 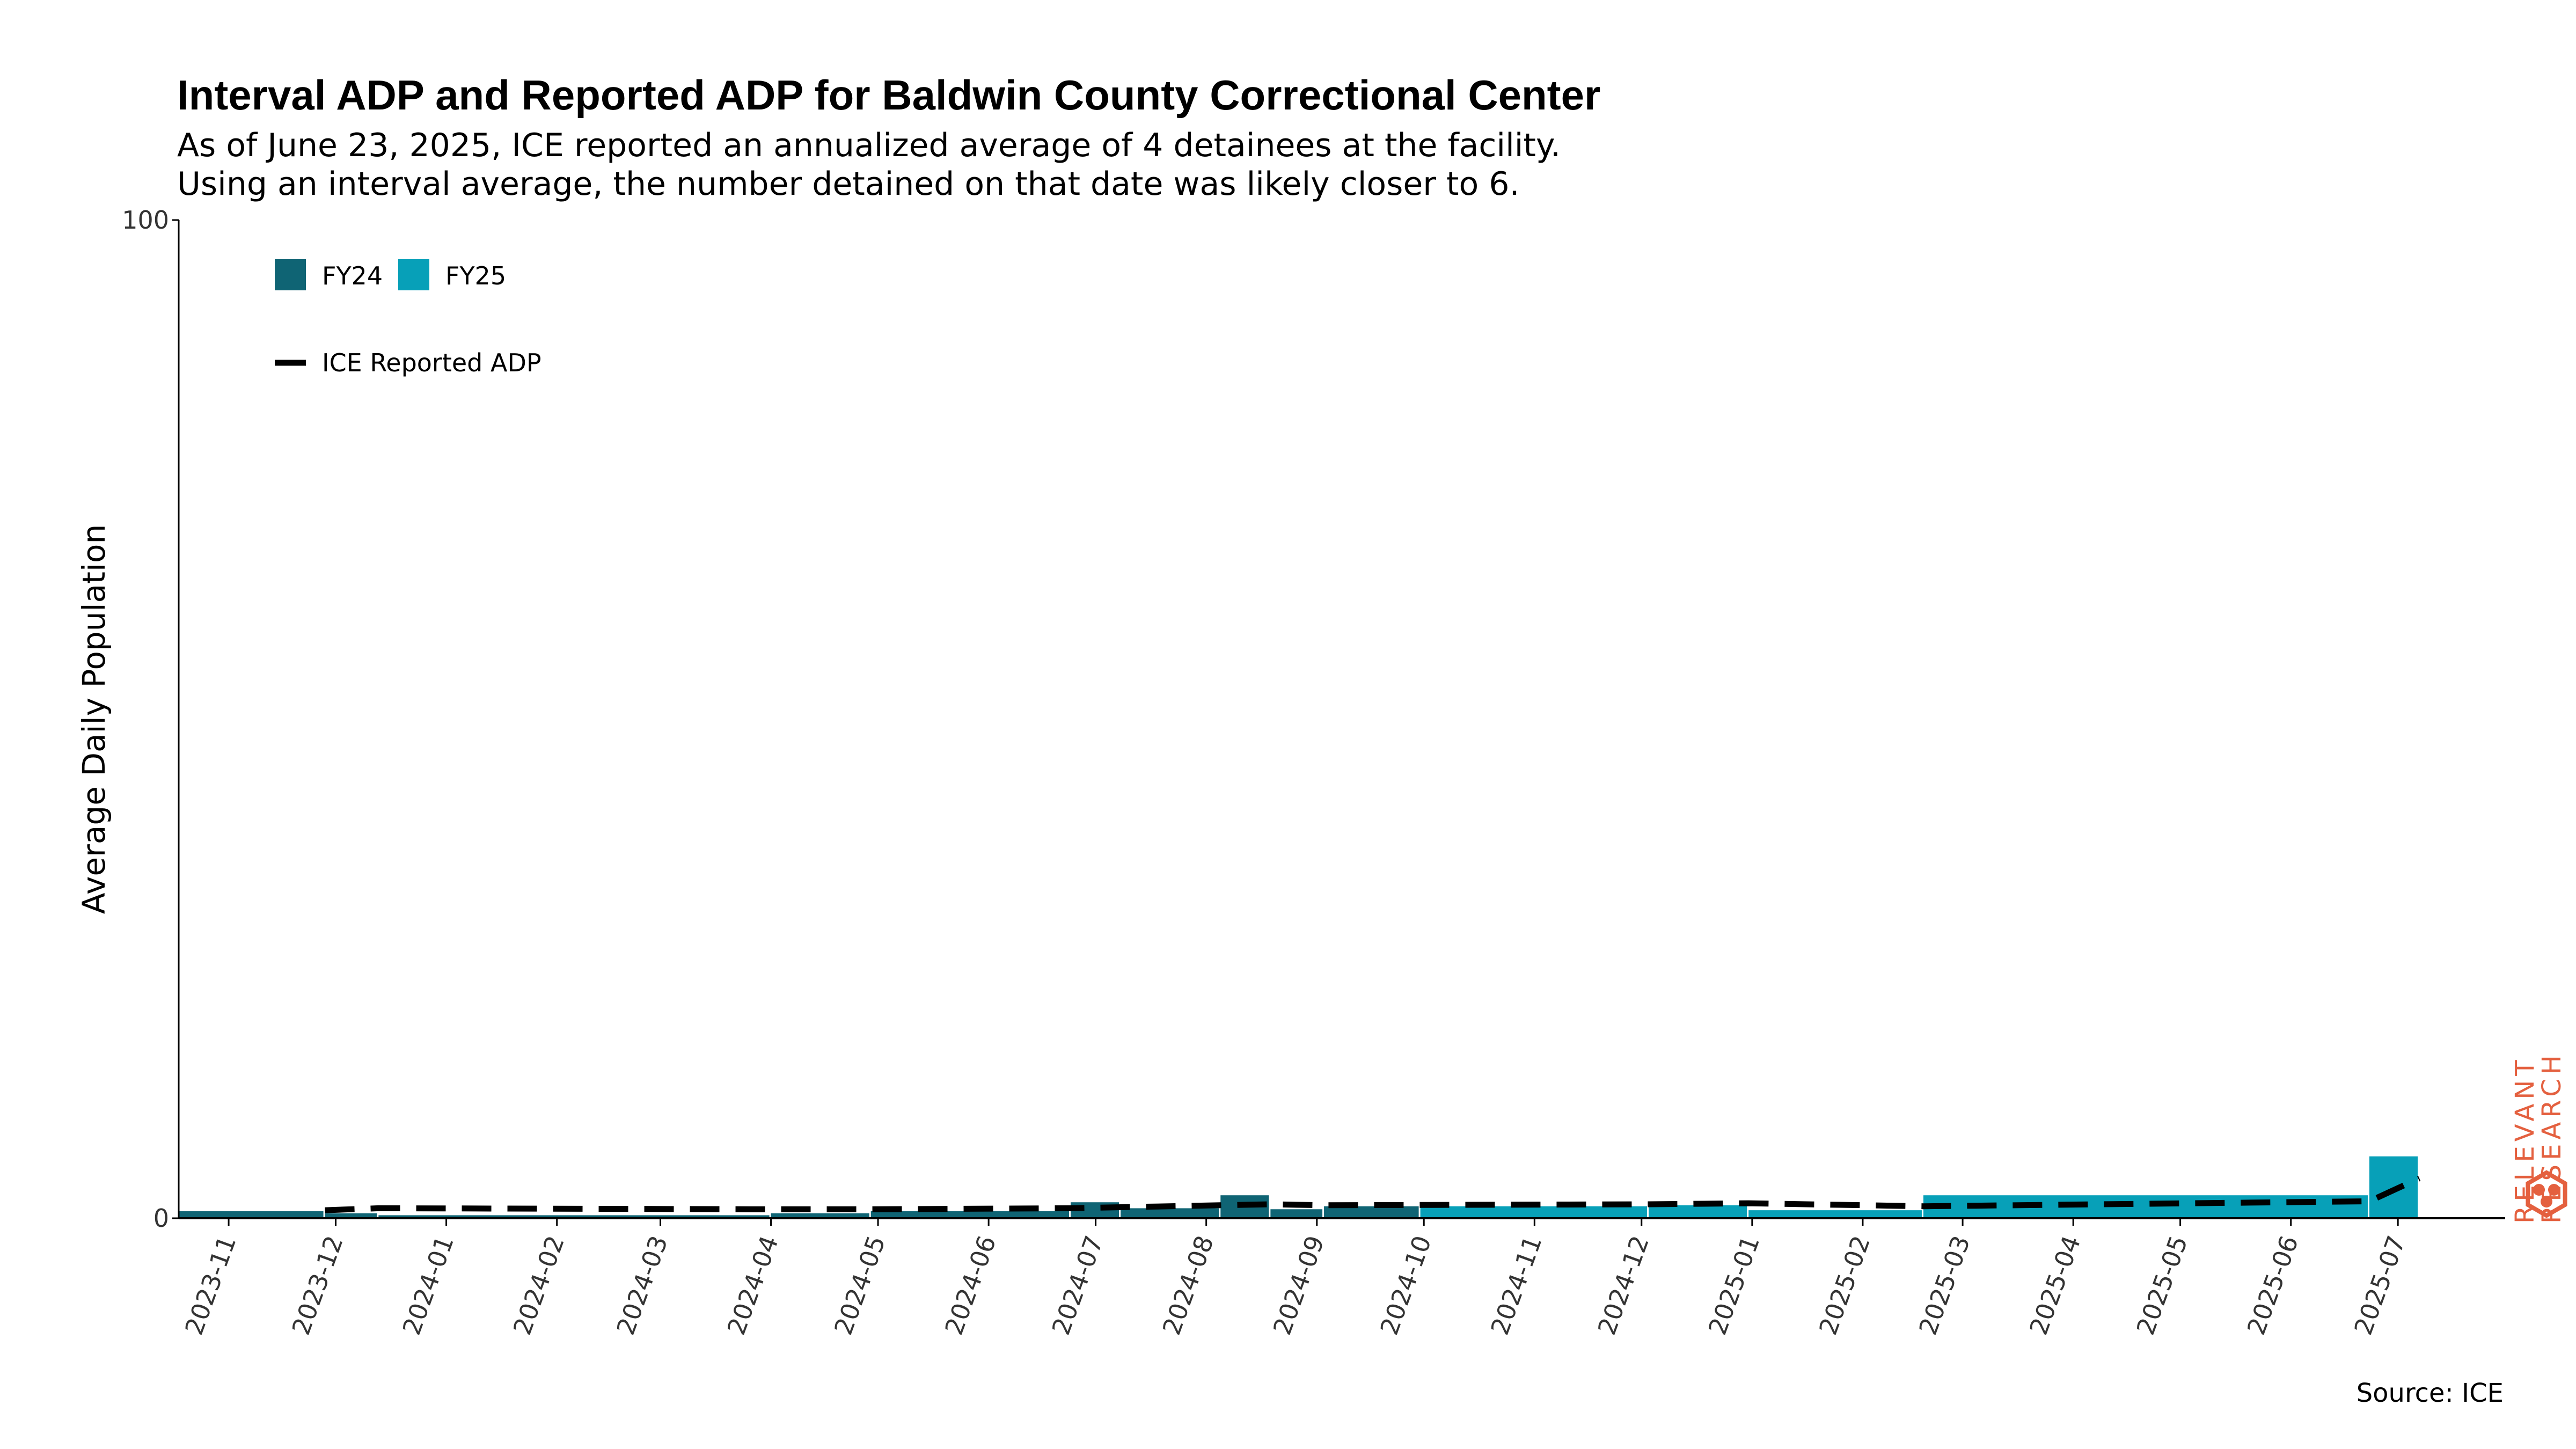 What do you see at coordinates (752, 1285) in the screenshot?
I see `x-tick-label-5: 2024-04` at bounding box center [752, 1285].